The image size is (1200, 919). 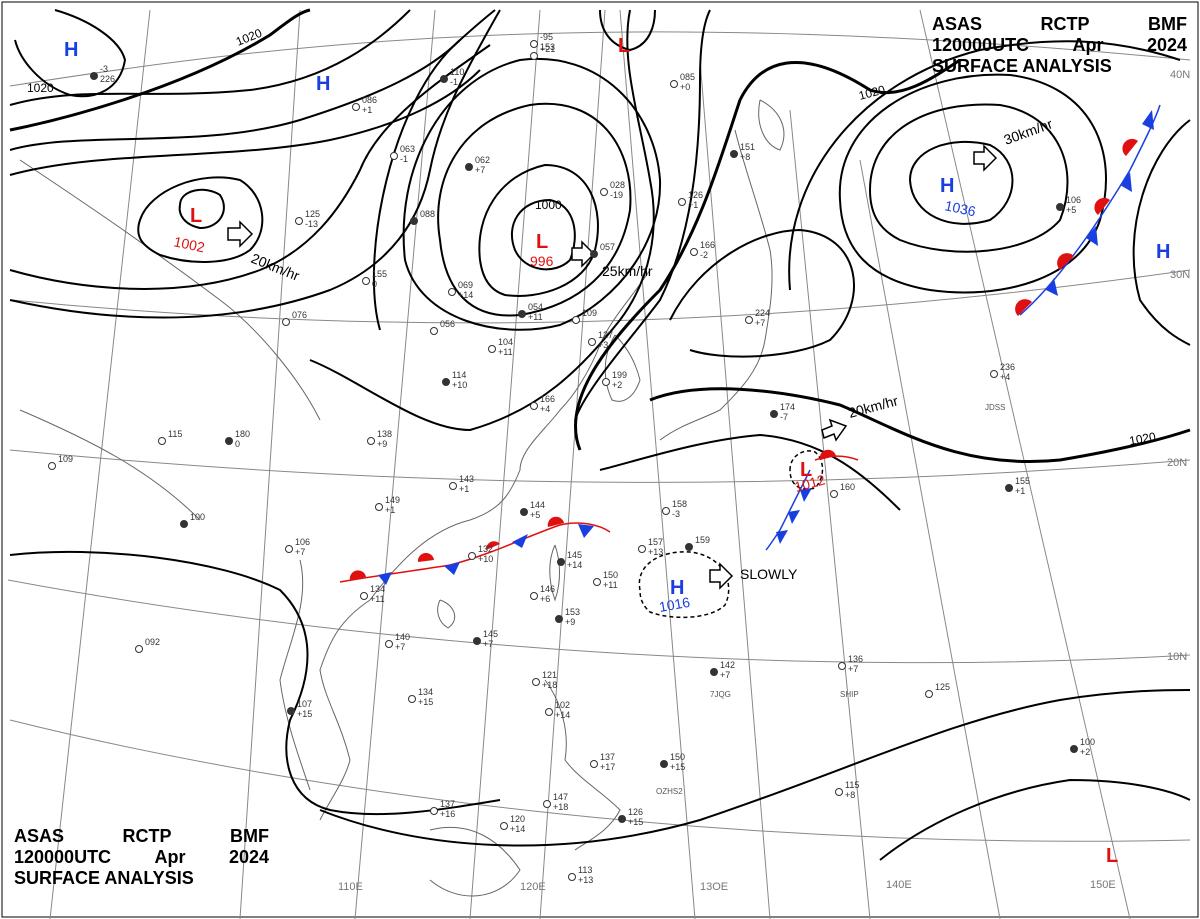 I want to click on station-pressure: 106, so click(x=302, y=542).